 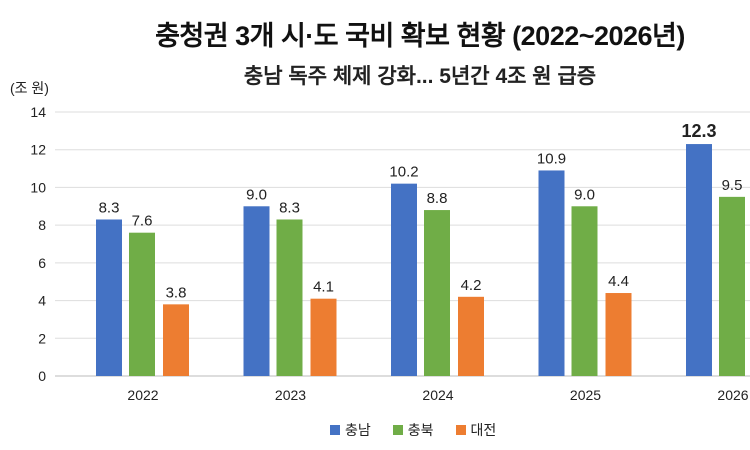 I want to click on data-label: 4.1, so click(x=323, y=287).